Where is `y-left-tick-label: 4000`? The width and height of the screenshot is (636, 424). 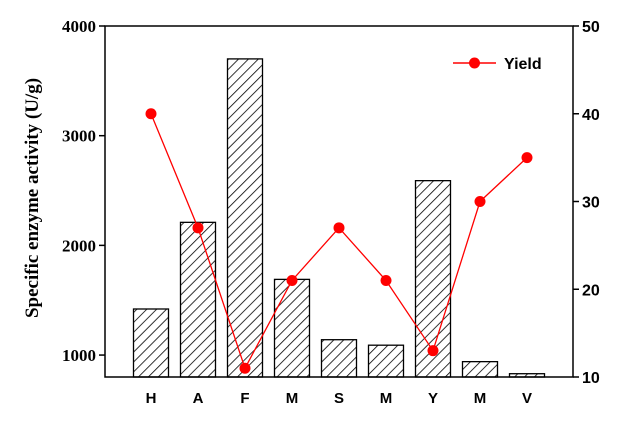 y-left-tick-label: 4000 is located at coordinates (79, 26).